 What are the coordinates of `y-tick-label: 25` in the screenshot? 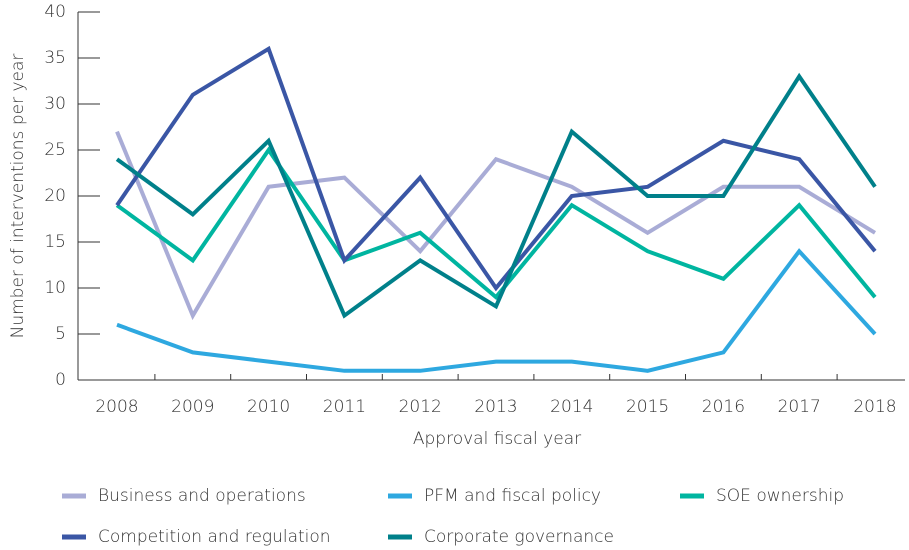 It's located at (55, 150).